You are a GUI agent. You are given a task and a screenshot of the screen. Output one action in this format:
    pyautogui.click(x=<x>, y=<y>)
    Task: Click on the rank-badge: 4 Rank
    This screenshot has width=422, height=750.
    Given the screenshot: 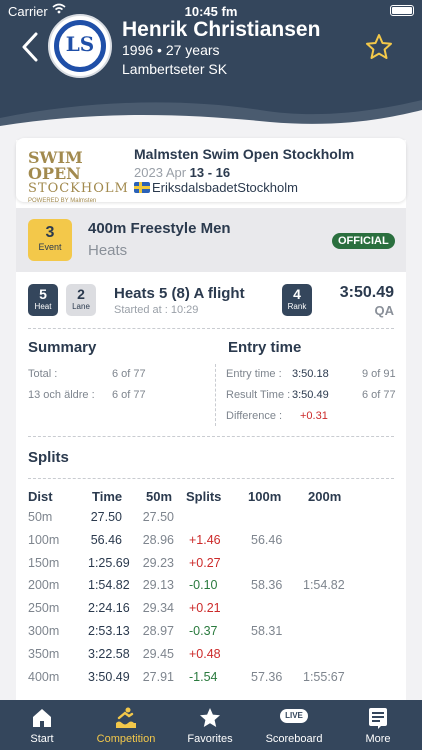 What is the action you would take?
    pyautogui.click(x=297, y=300)
    